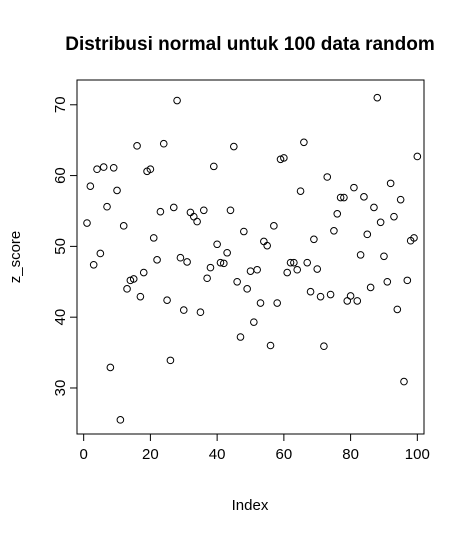 The width and height of the screenshot is (464, 534). Describe the element at coordinates (60, 317) in the screenshot. I see `y-tick-label: 40` at that location.